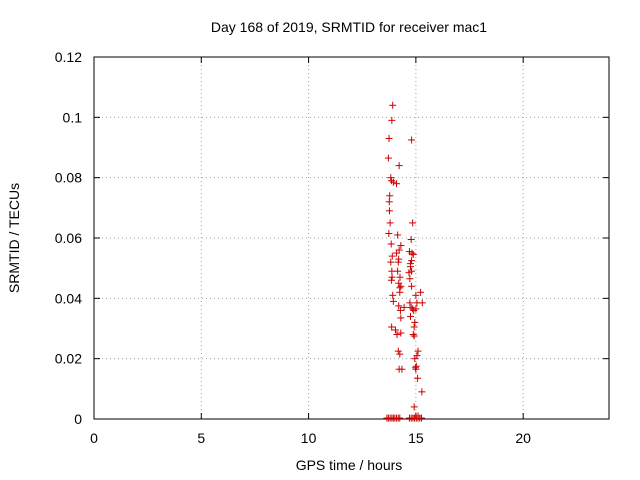 The height and width of the screenshot is (480, 640). I want to click on y-tick-label: 0.06, so click(68, 238).